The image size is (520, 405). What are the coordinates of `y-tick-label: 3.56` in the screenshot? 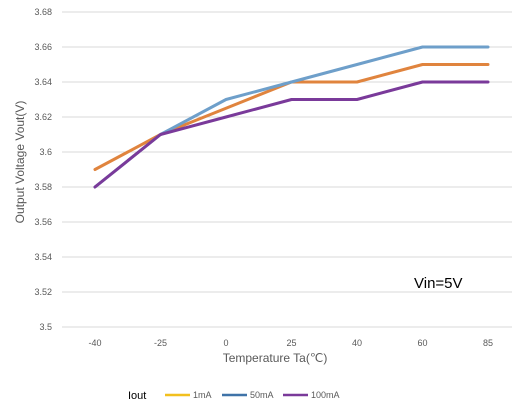 It's located at (43, 222).